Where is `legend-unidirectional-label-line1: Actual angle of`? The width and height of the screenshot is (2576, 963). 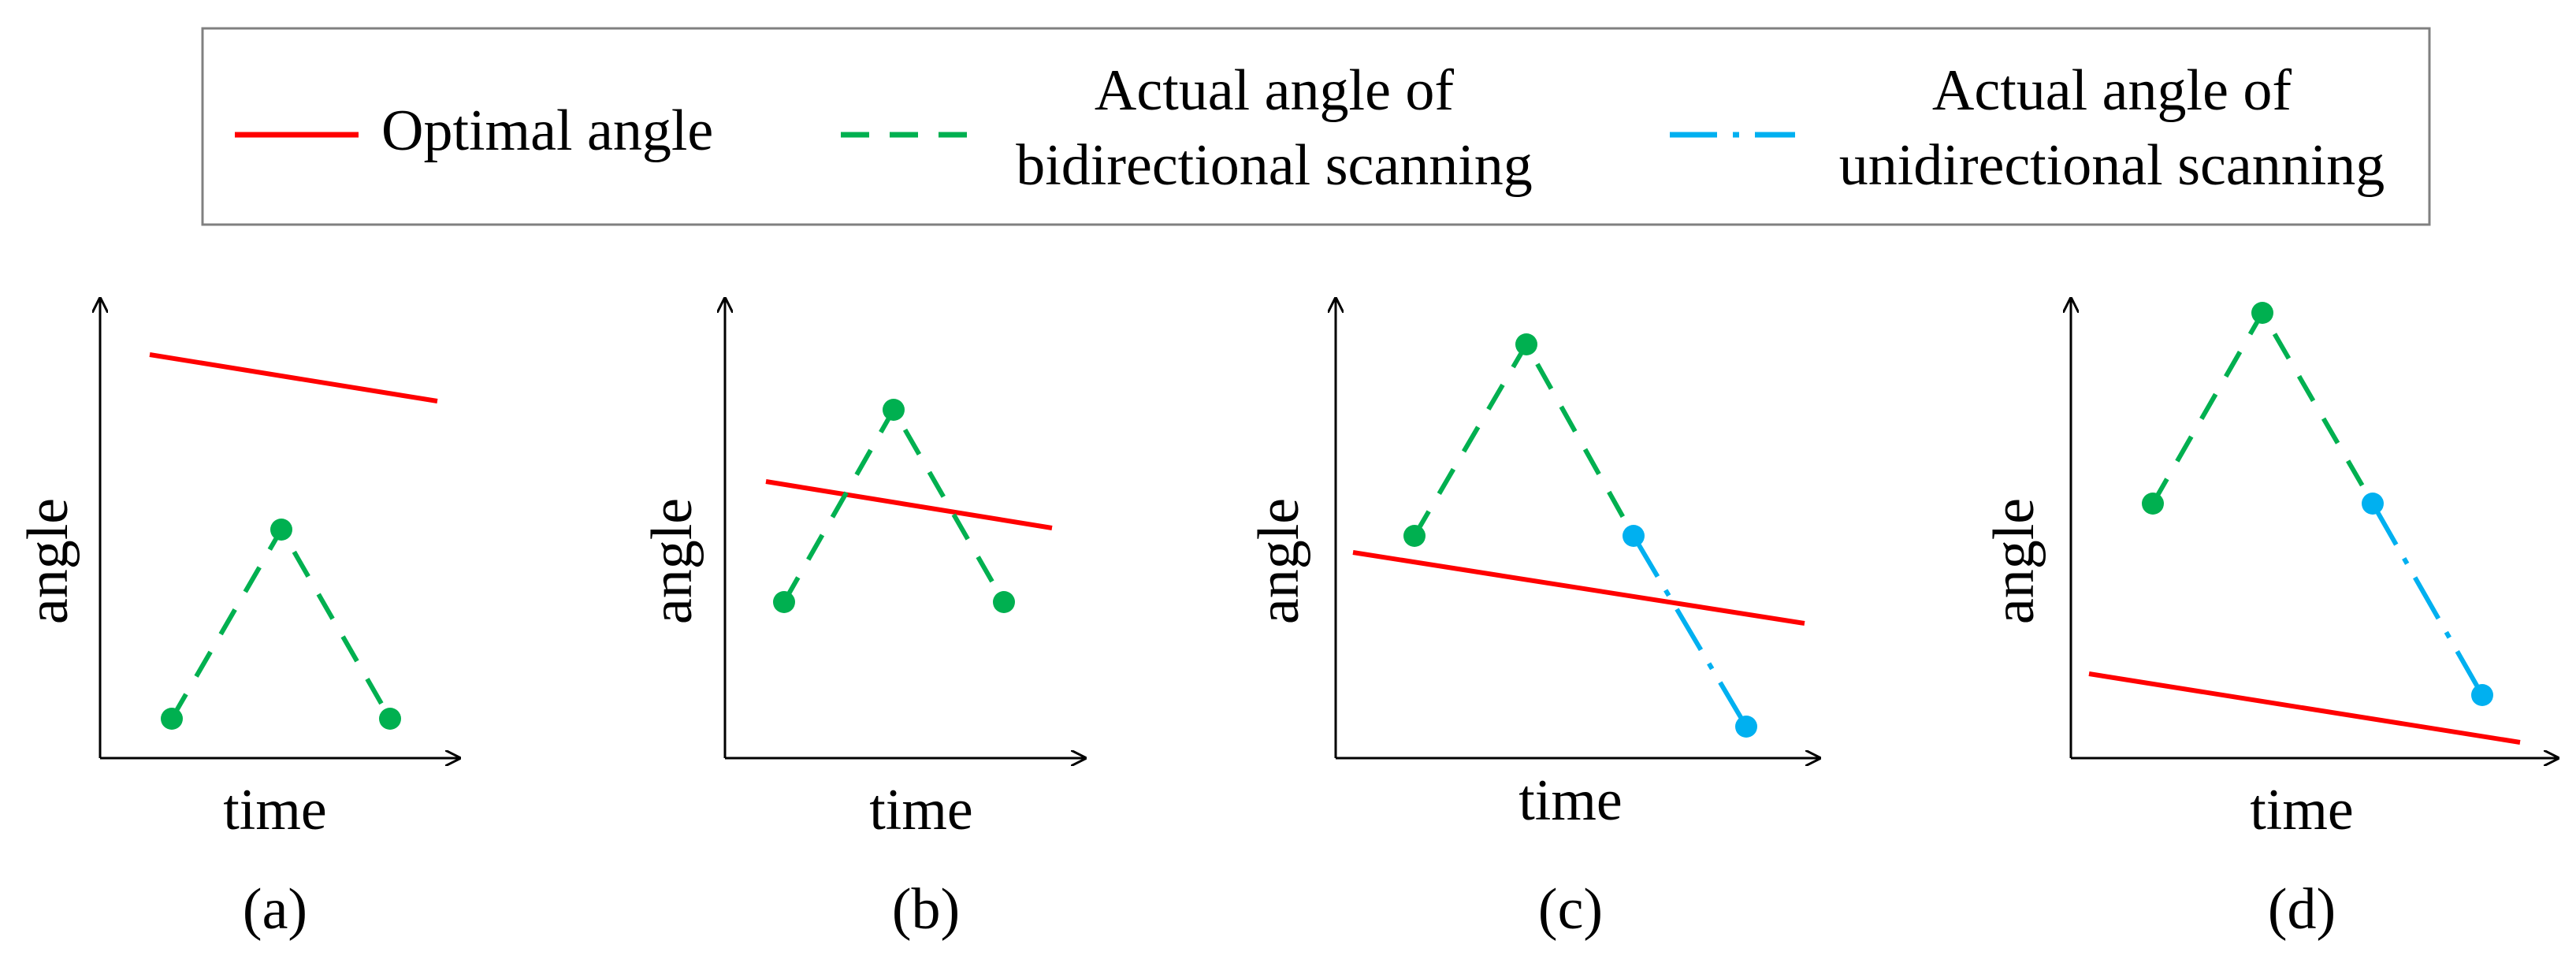
legend-unidirectional-label-line1: Actual angle of is located at coordinates (2112, 90).